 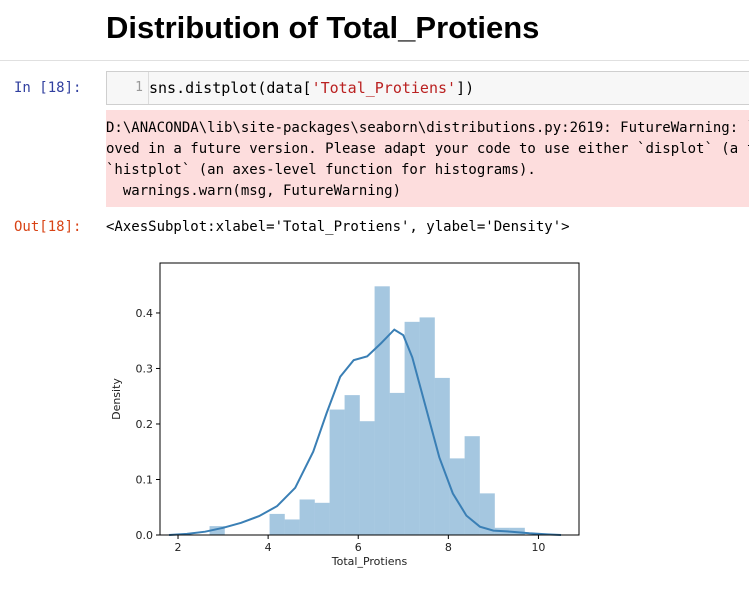 I want to click on x-tick-label: 2, so click(x=178, y=547).